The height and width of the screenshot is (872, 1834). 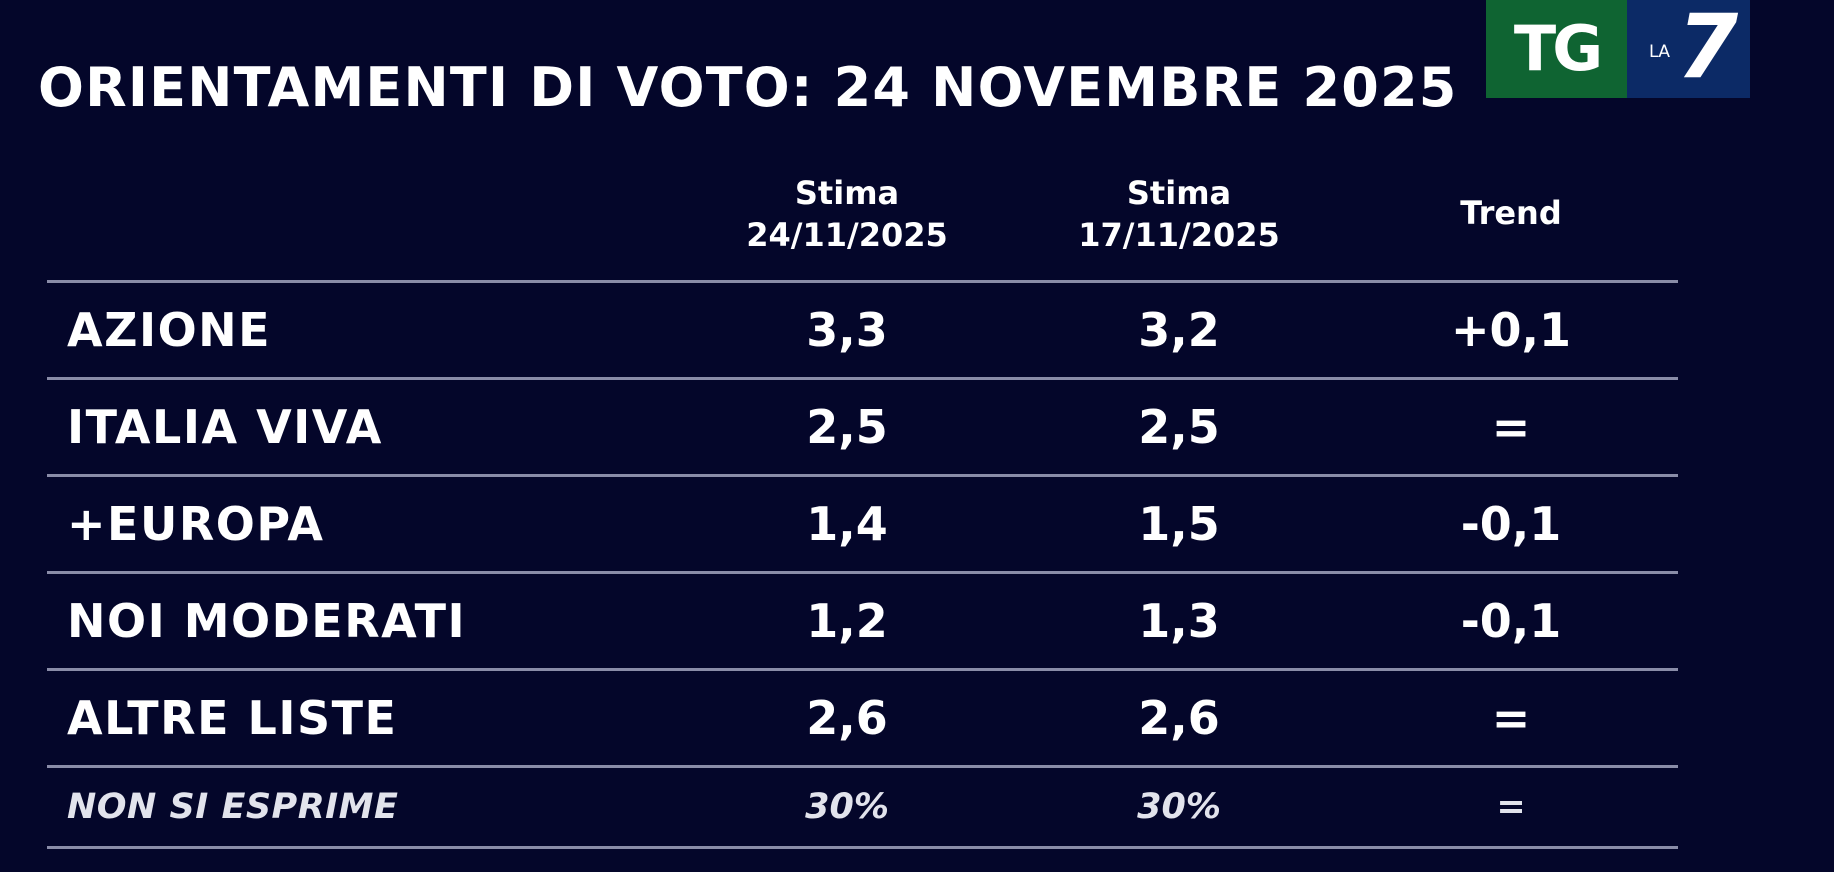 I want to click on current-estimate: 2,6, so click(x=847, y=718).